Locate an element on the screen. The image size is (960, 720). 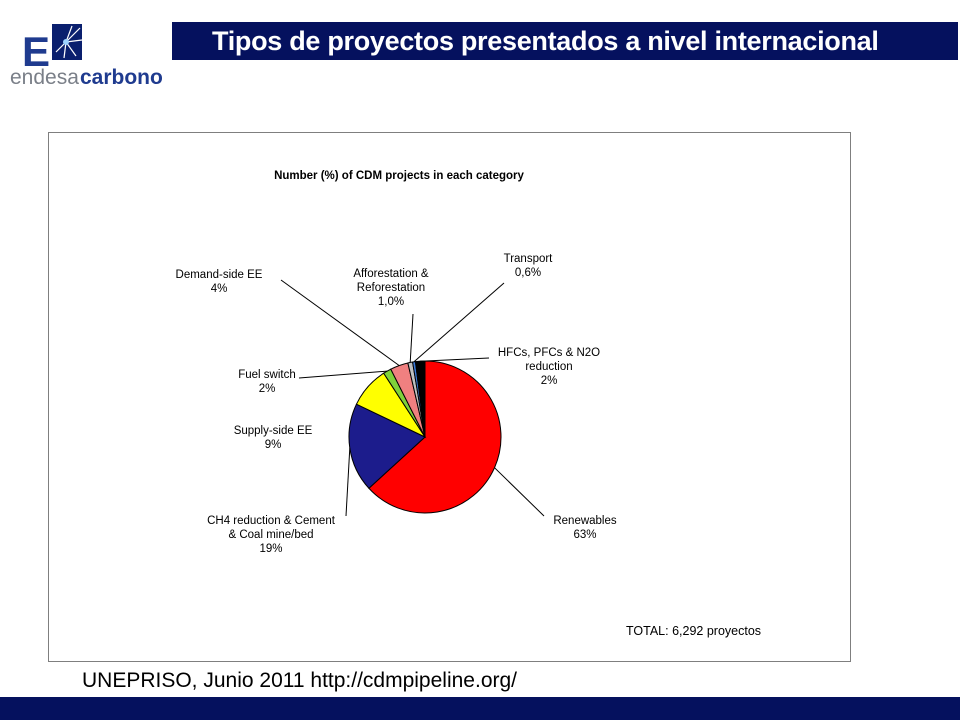
slice-label-fuel-switch: Fuel switch 2% is located at coordinates (267, 382).